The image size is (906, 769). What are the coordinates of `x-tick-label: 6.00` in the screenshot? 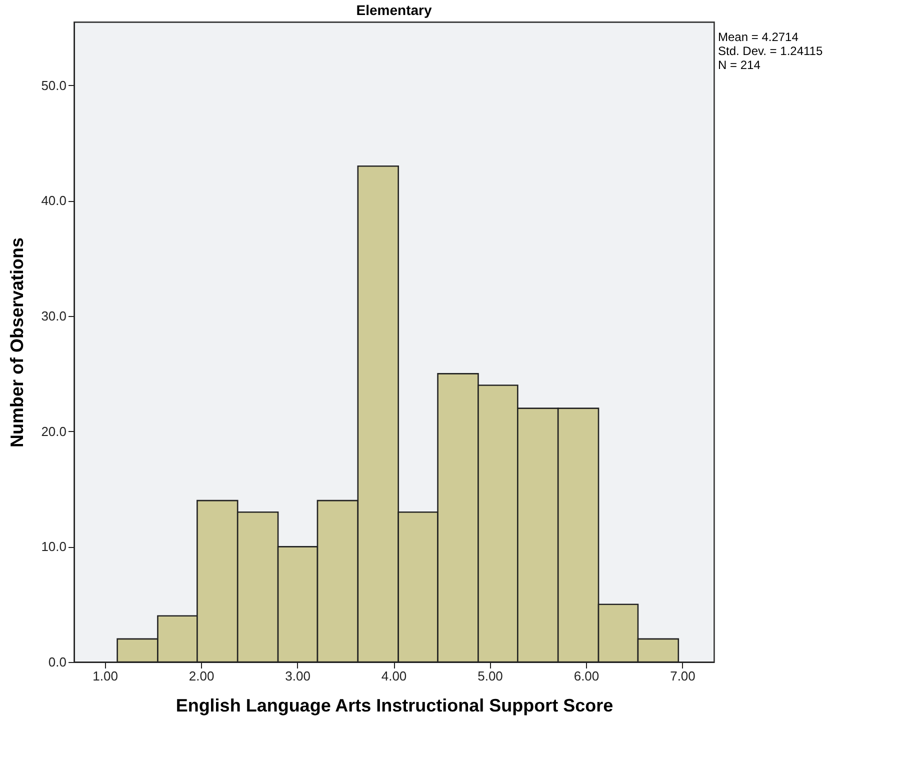 It's located at (587, 676).